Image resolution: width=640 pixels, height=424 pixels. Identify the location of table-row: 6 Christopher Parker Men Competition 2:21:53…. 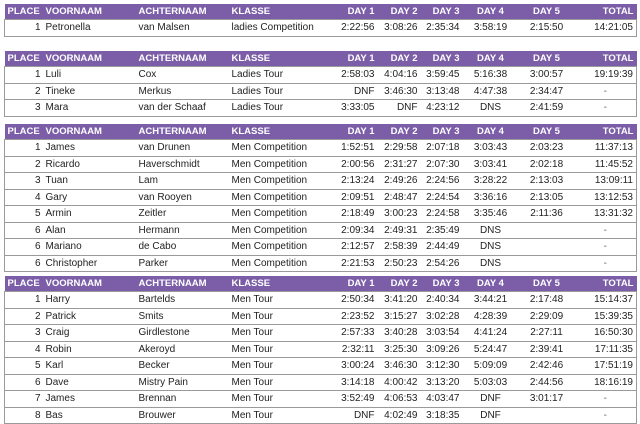
(320, 263).